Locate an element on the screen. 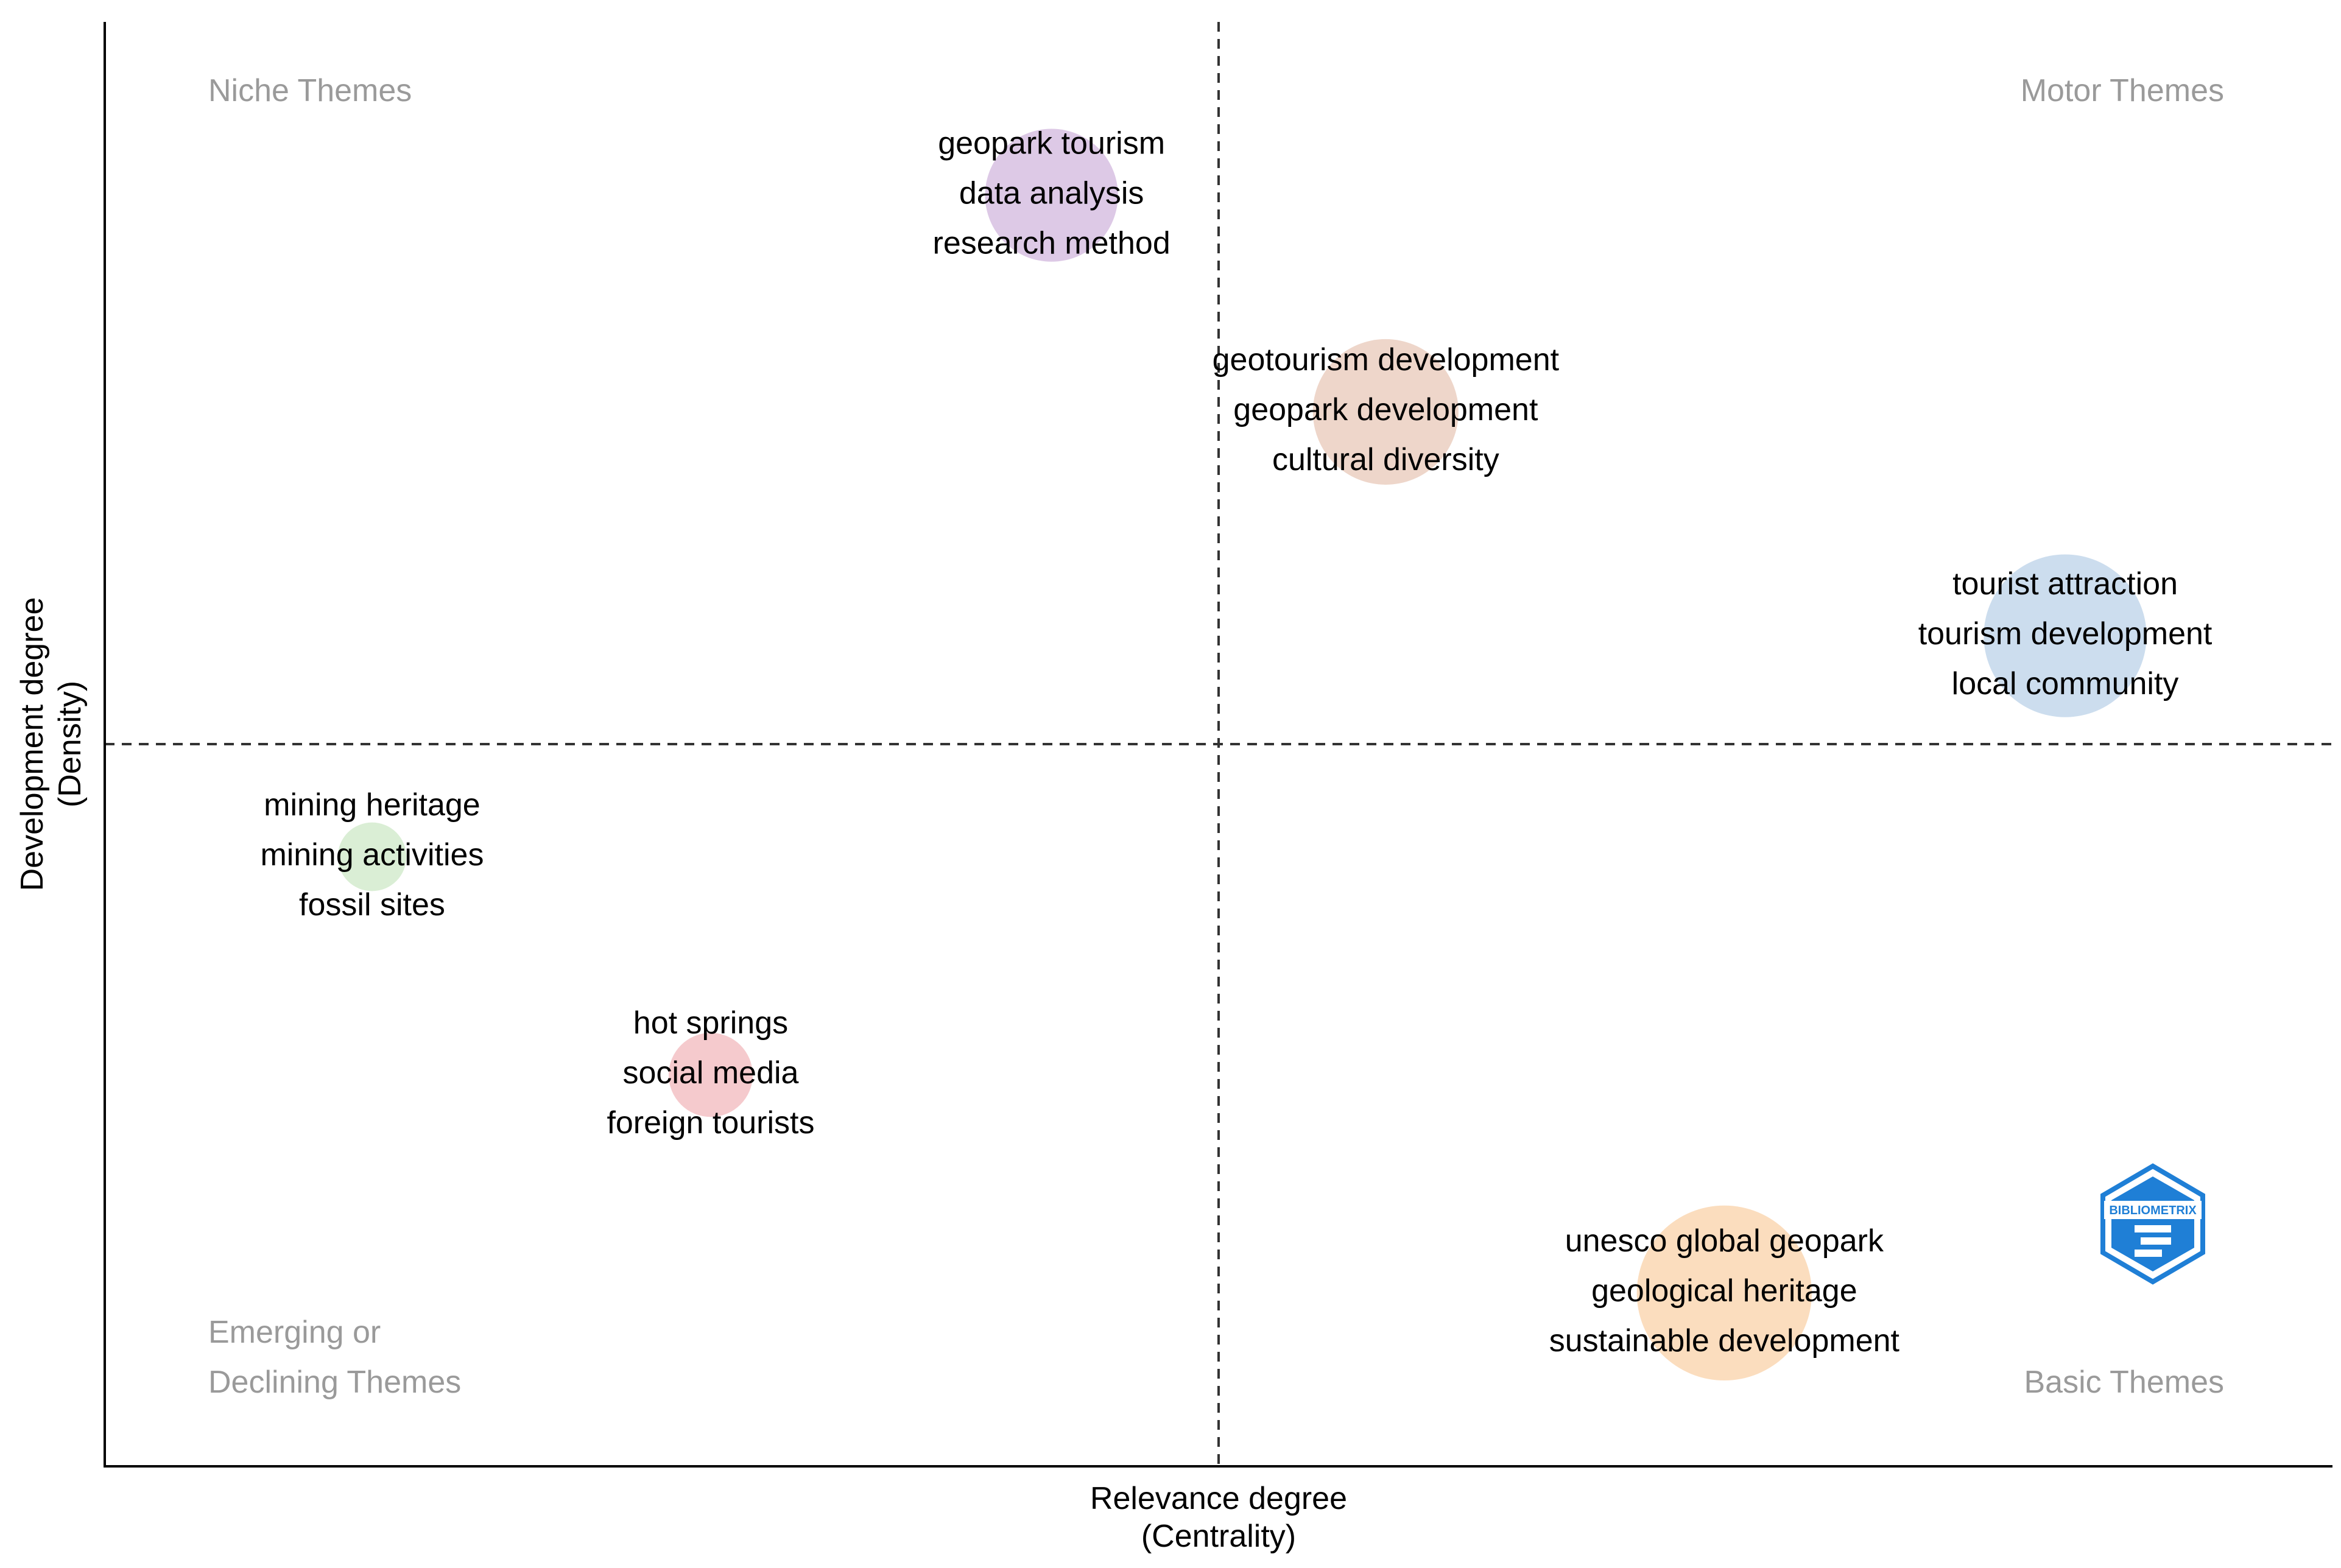 The width and height of the screenshot is (2341, 1568). cluster-label: research method is located at coordinates (1051, 243).